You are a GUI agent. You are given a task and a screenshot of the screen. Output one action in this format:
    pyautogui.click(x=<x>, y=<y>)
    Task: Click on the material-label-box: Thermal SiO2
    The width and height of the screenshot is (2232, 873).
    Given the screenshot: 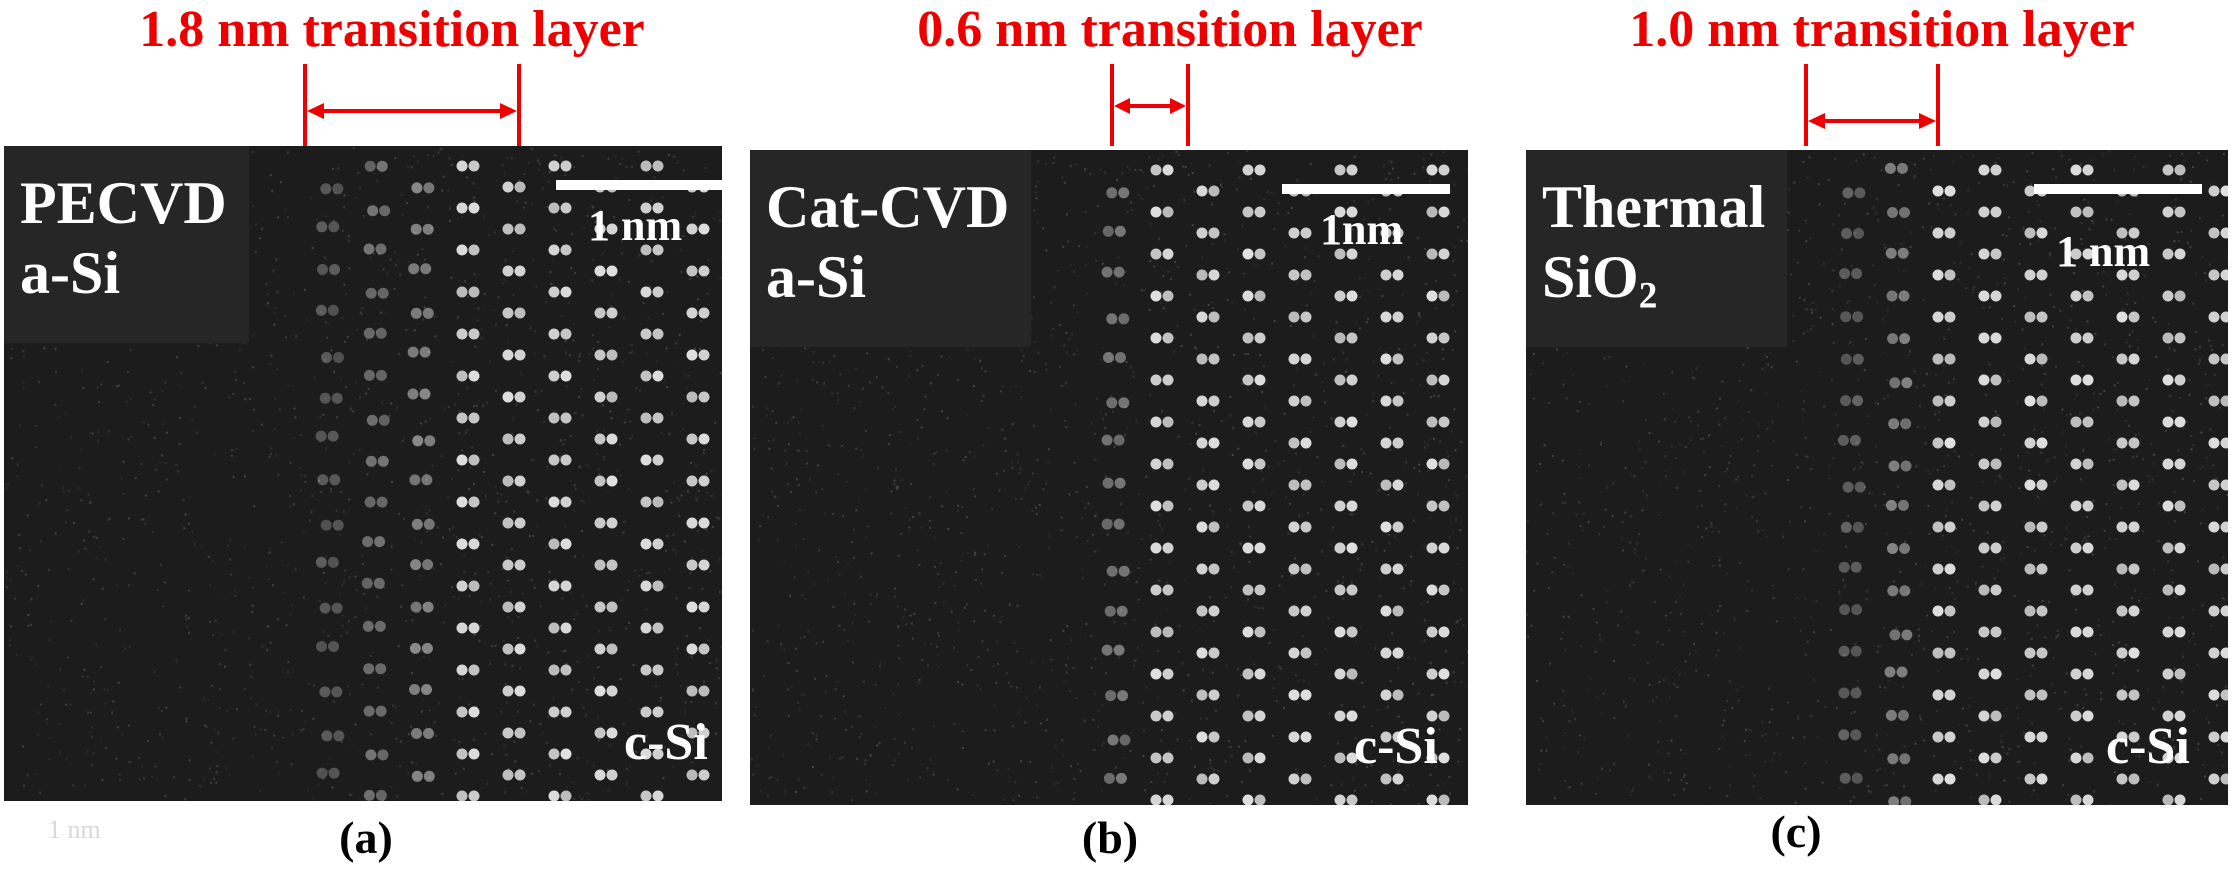 What is the action you would take?
    pyautogui.click(x=1657, y=249)
    